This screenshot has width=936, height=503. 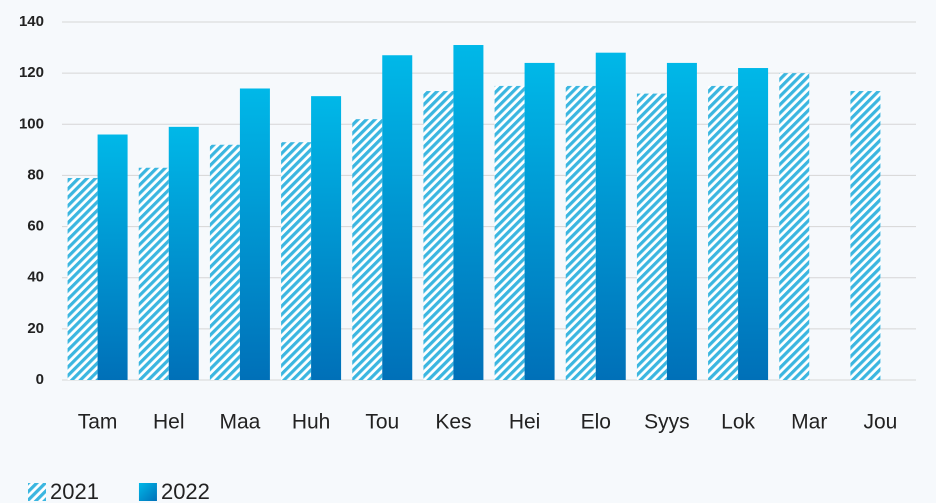 I want to click on y-tick-label: 120, so click(x=31, y=72).